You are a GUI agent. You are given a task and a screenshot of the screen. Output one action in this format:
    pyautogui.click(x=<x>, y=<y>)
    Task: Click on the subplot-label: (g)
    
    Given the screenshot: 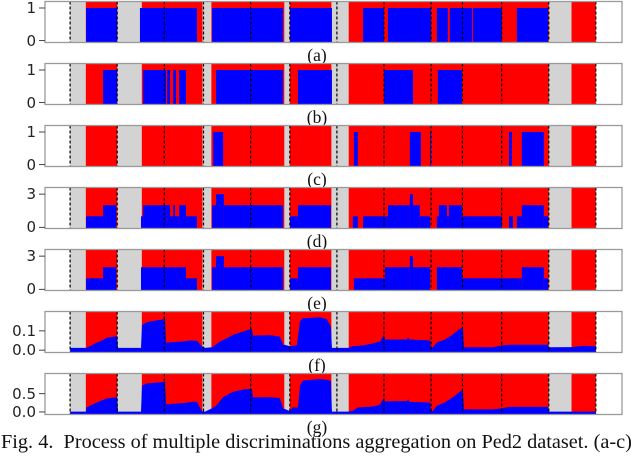 What is the action you would take?
    pyautogui.click(x=317, y=427)
    